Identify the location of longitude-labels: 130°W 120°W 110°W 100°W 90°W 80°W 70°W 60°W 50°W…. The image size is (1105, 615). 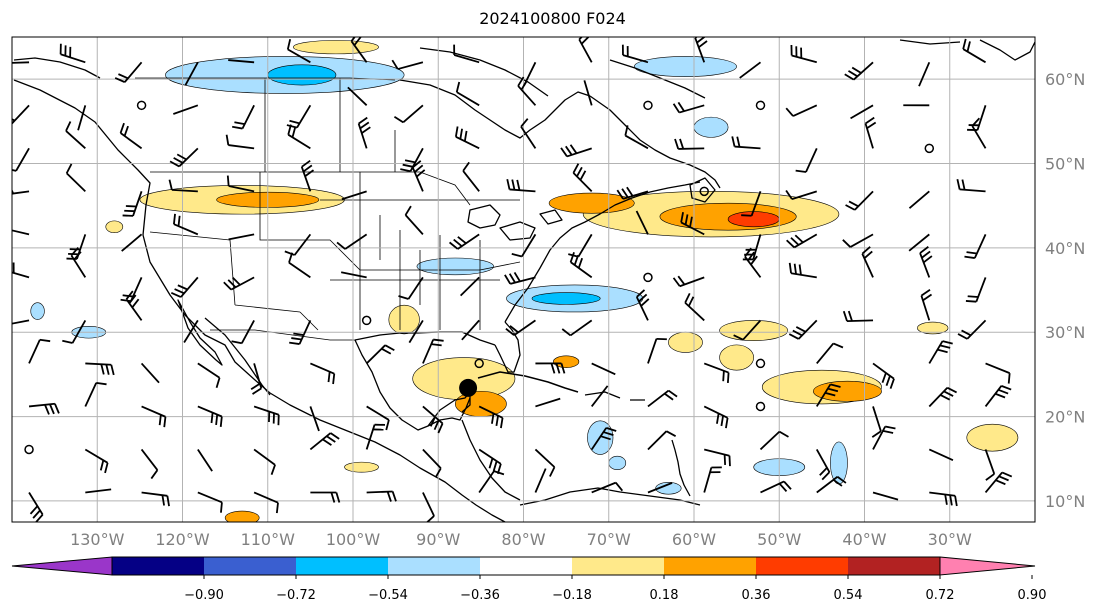
(521, 539).